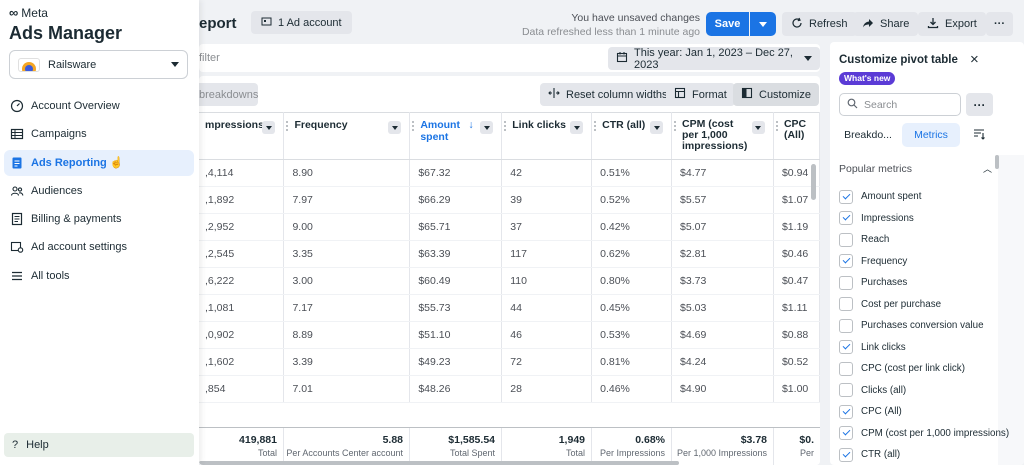 The image size is (1024, 465). I want to click on filter-placeholder: filter, so click(209, 58).